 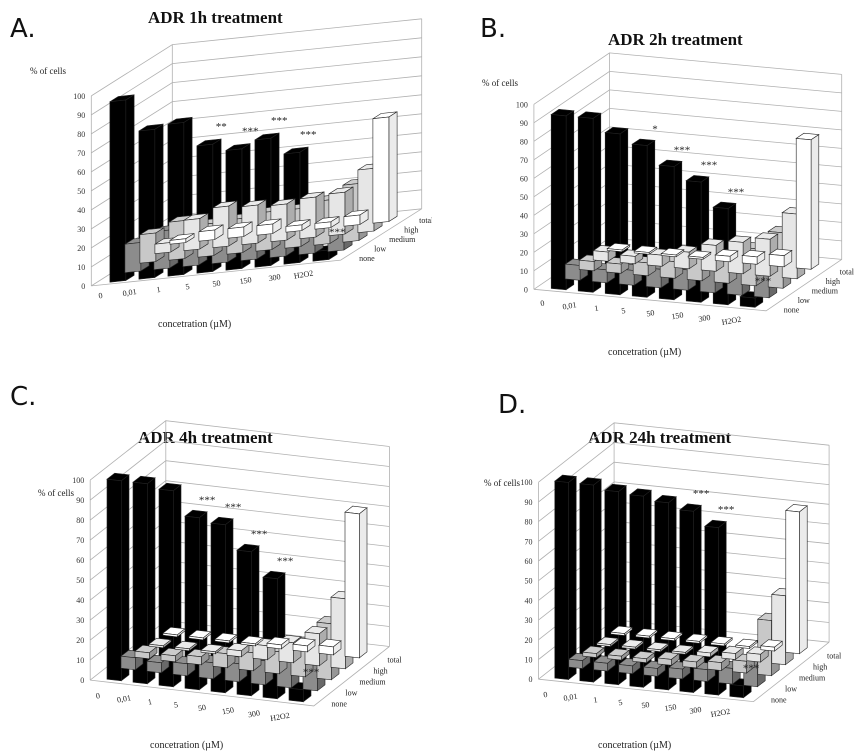 I want to click on x-tick-label: H2O2, so click(x=280, y=717).